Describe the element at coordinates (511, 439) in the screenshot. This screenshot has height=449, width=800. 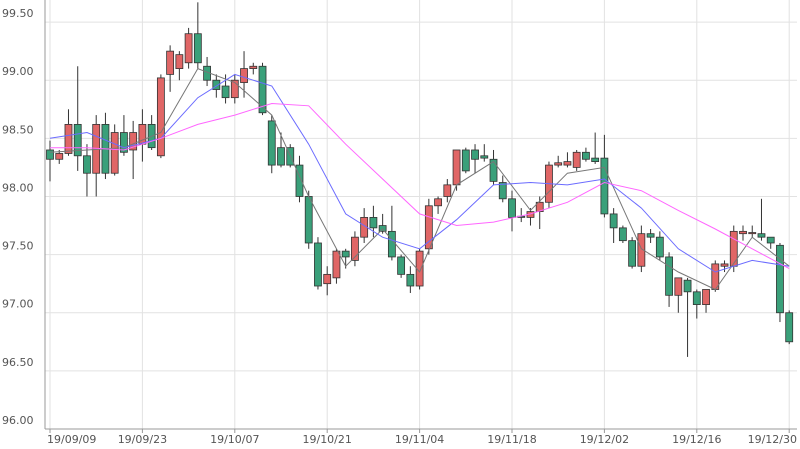
I see `x-tick-label: 19/11/18` at that location.